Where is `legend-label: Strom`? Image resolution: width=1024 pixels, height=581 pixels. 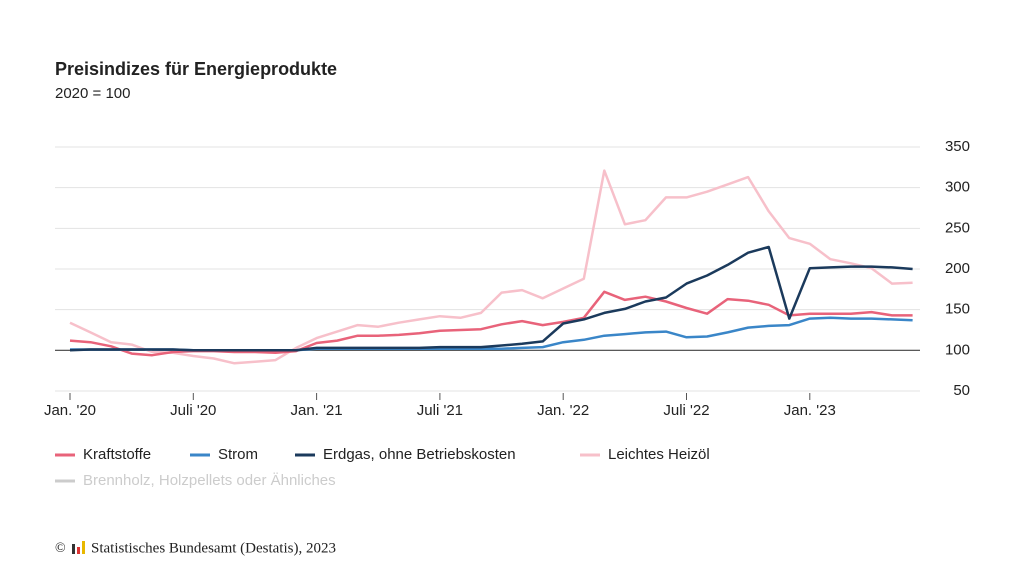 legend-label: Strom is located at coordinates (238, 454).